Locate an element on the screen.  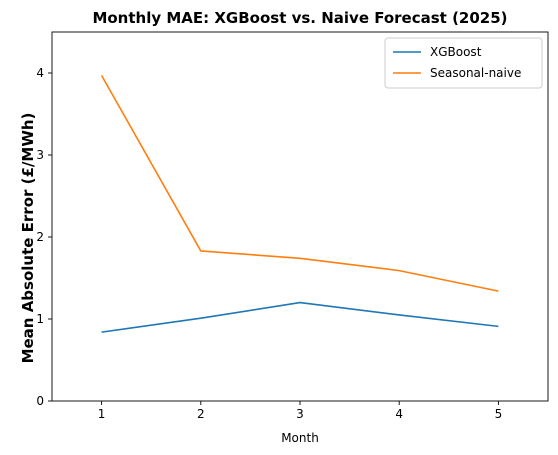
y-tick-label: 3 is located at coordinates (40, 155).